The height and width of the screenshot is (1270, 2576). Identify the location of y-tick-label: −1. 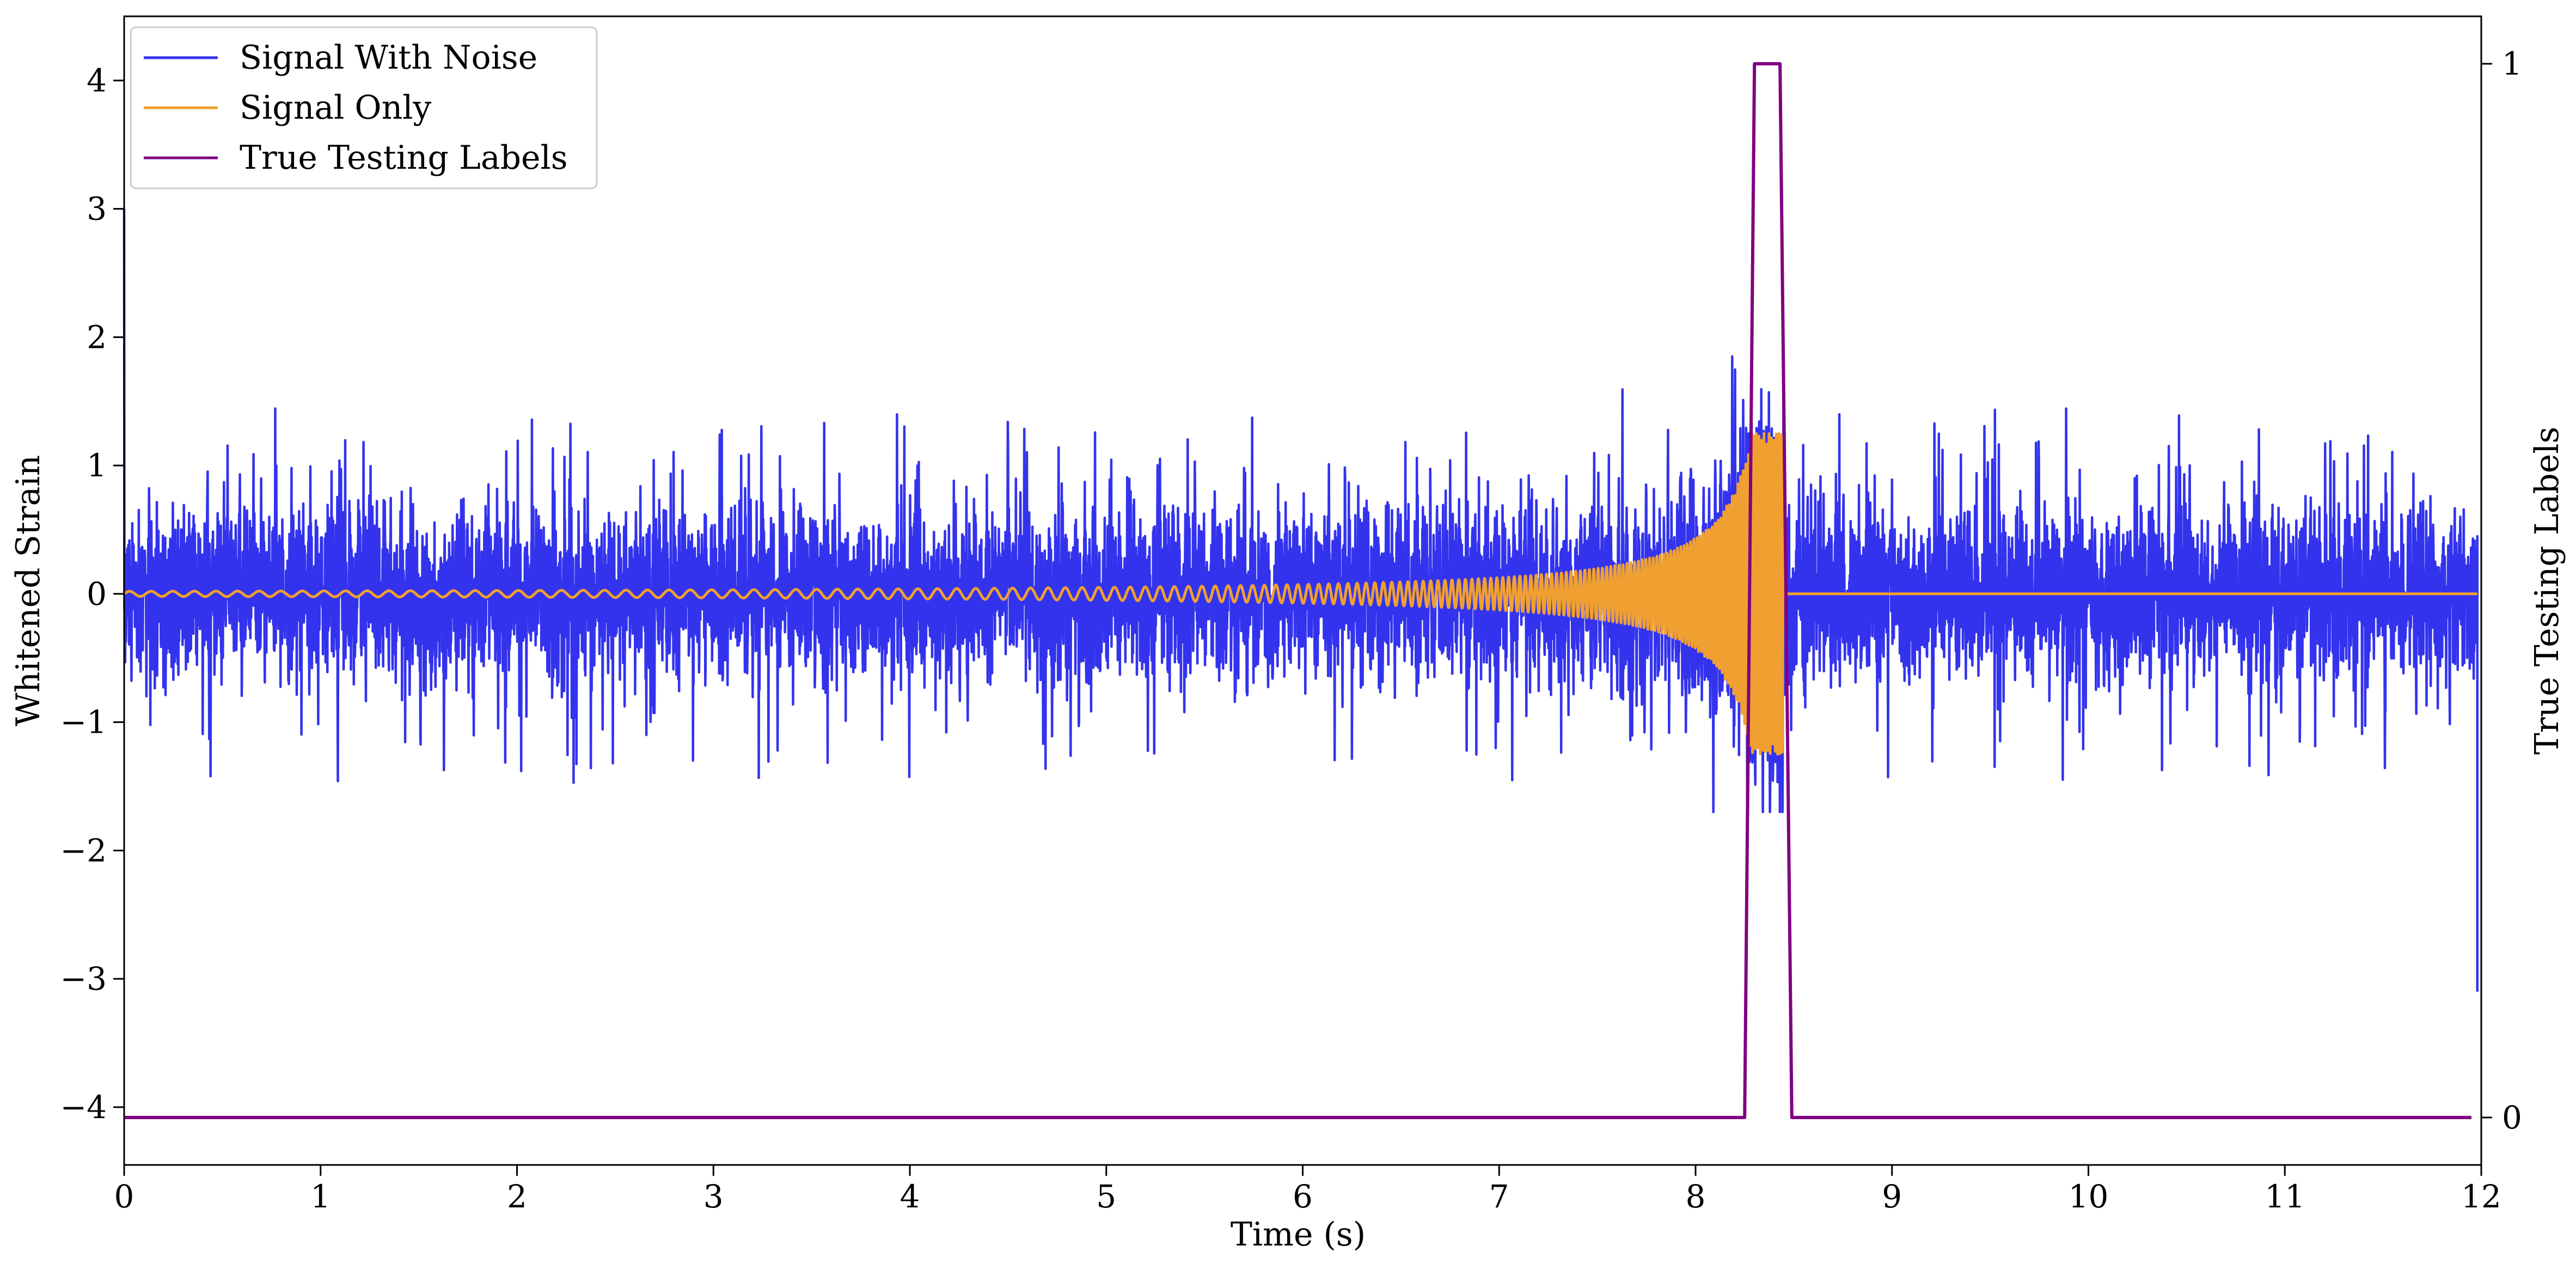
(83, 722).